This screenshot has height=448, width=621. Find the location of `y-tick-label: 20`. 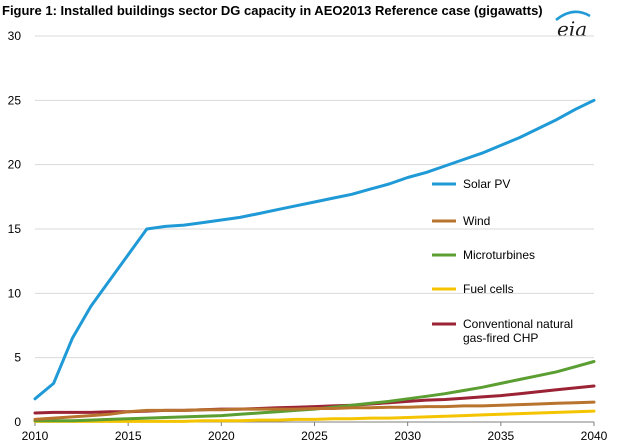

y-tick-label: 20 is located at coordinates (15, 165).